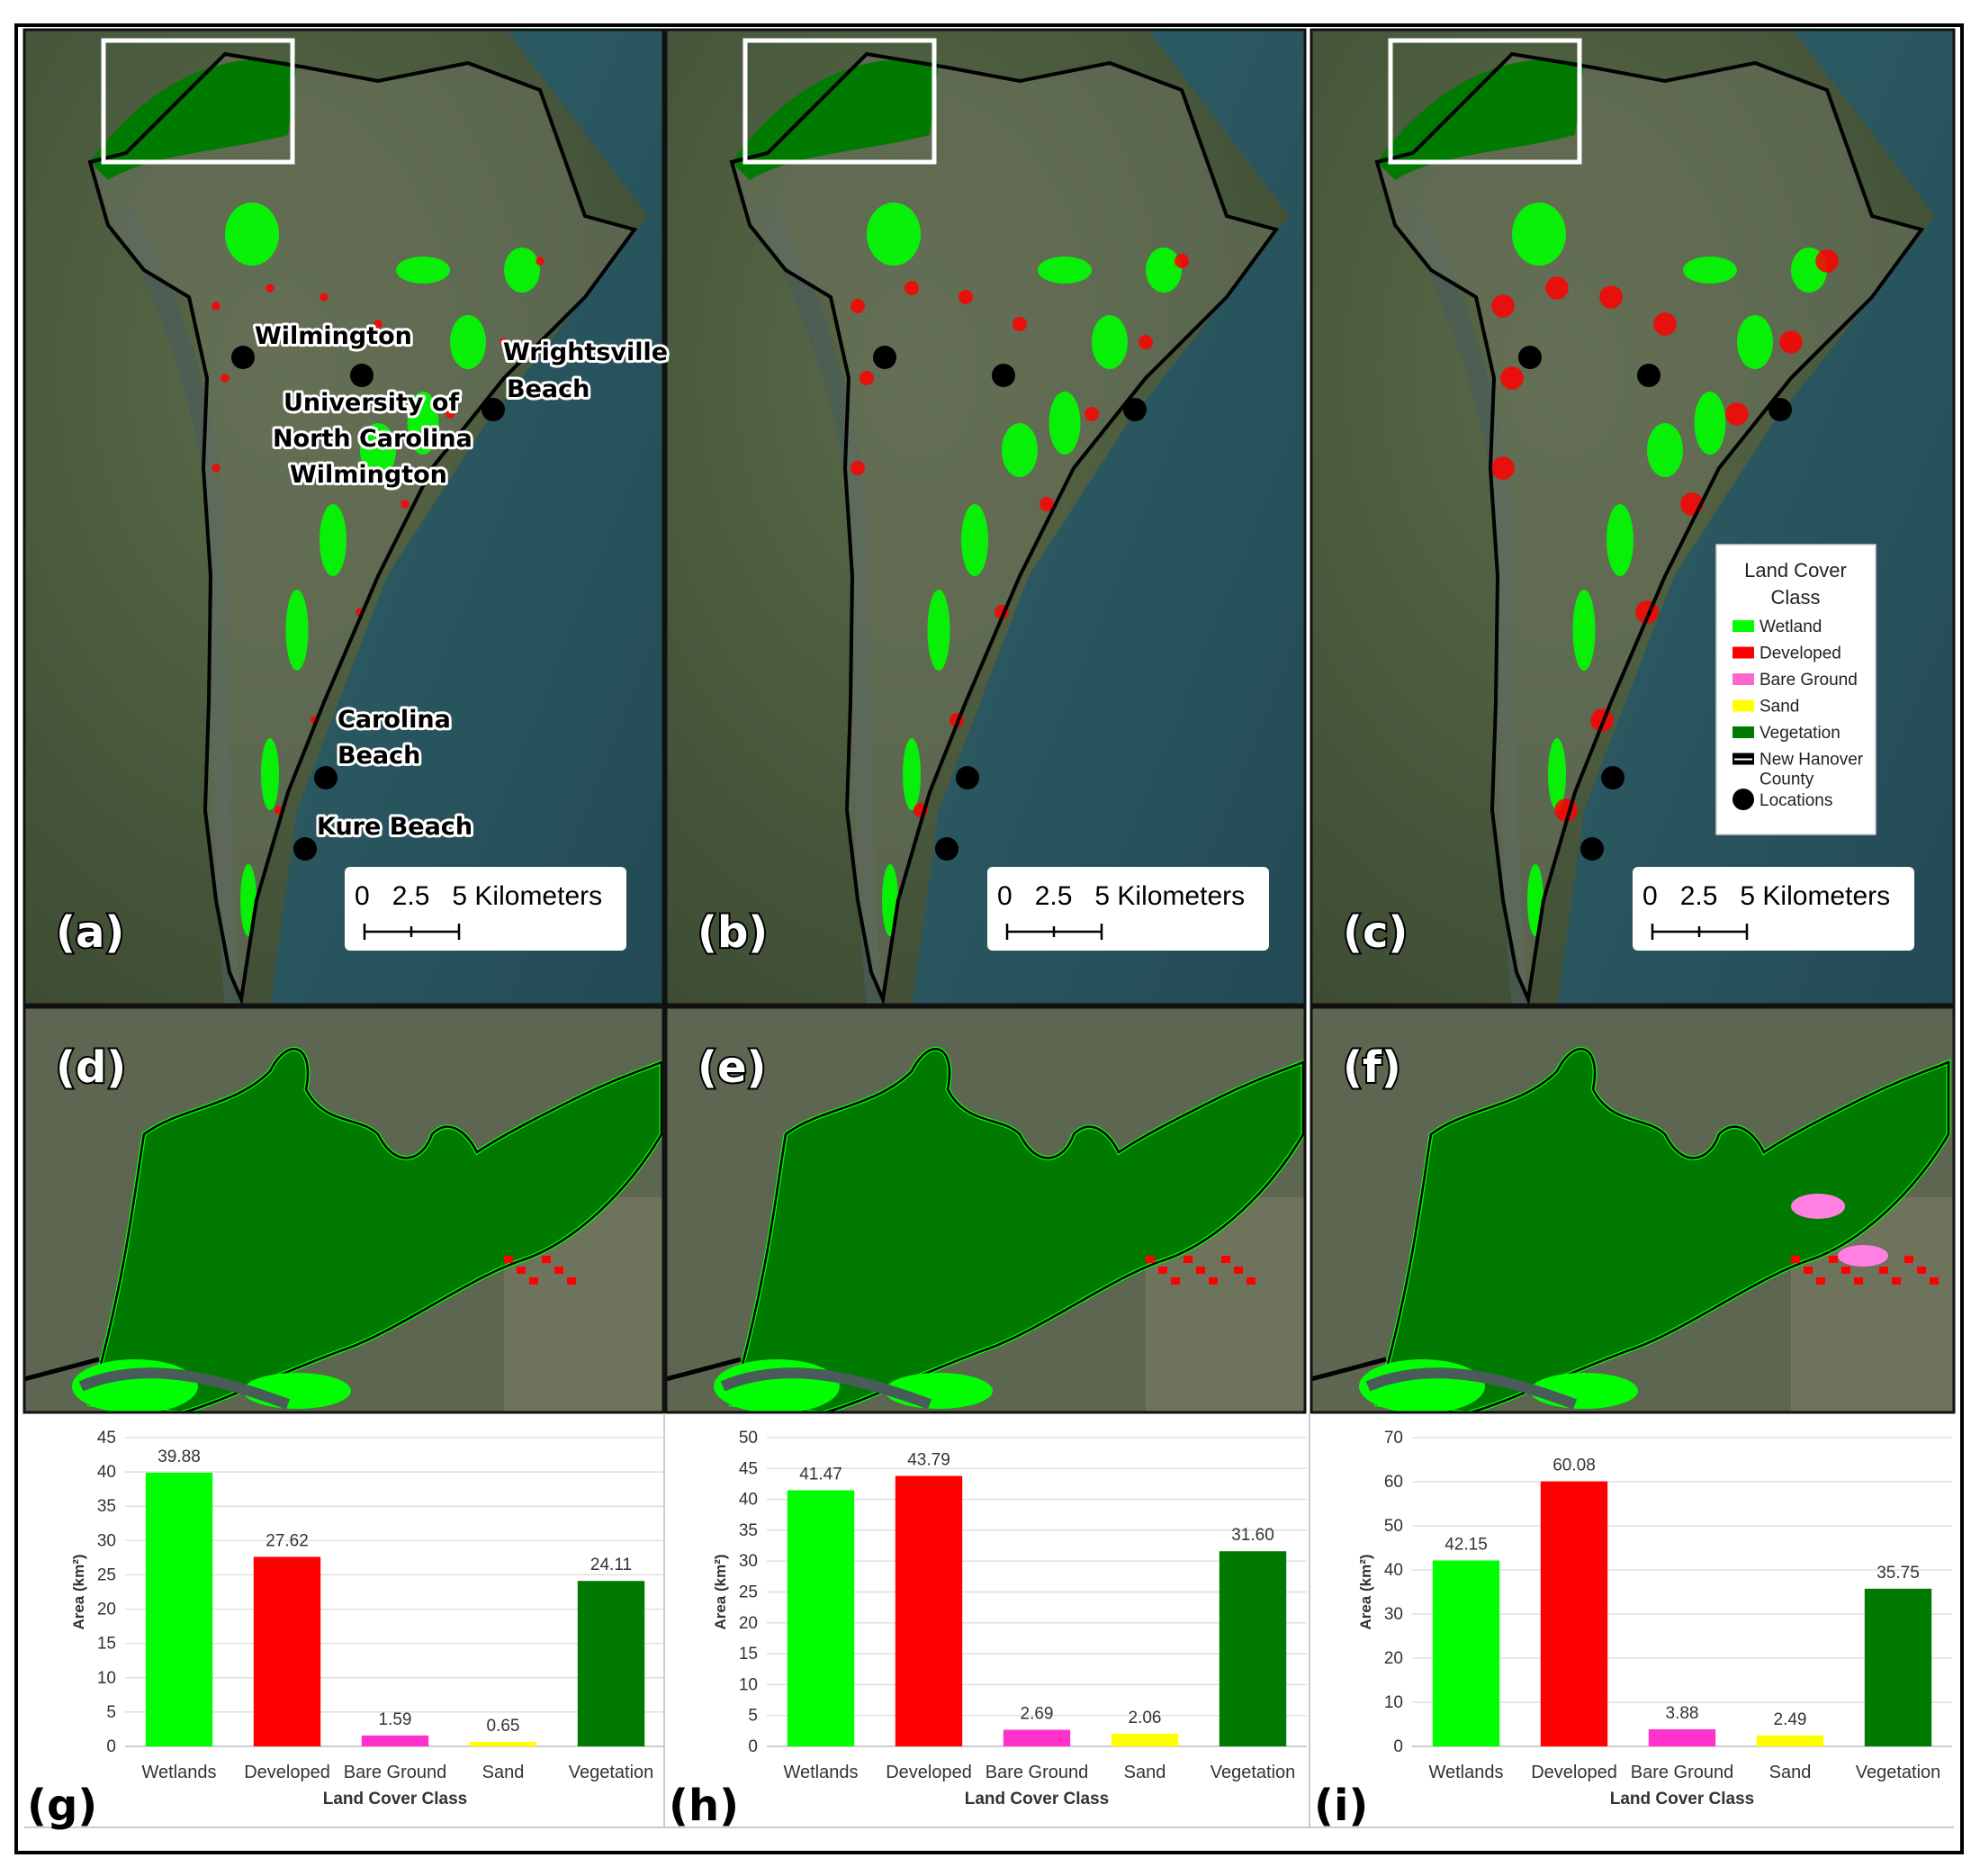 Image resolution: width=1980 pixels, height=1876 pixels. I want to click on legend-title-2: Class, so click(1795, 597).